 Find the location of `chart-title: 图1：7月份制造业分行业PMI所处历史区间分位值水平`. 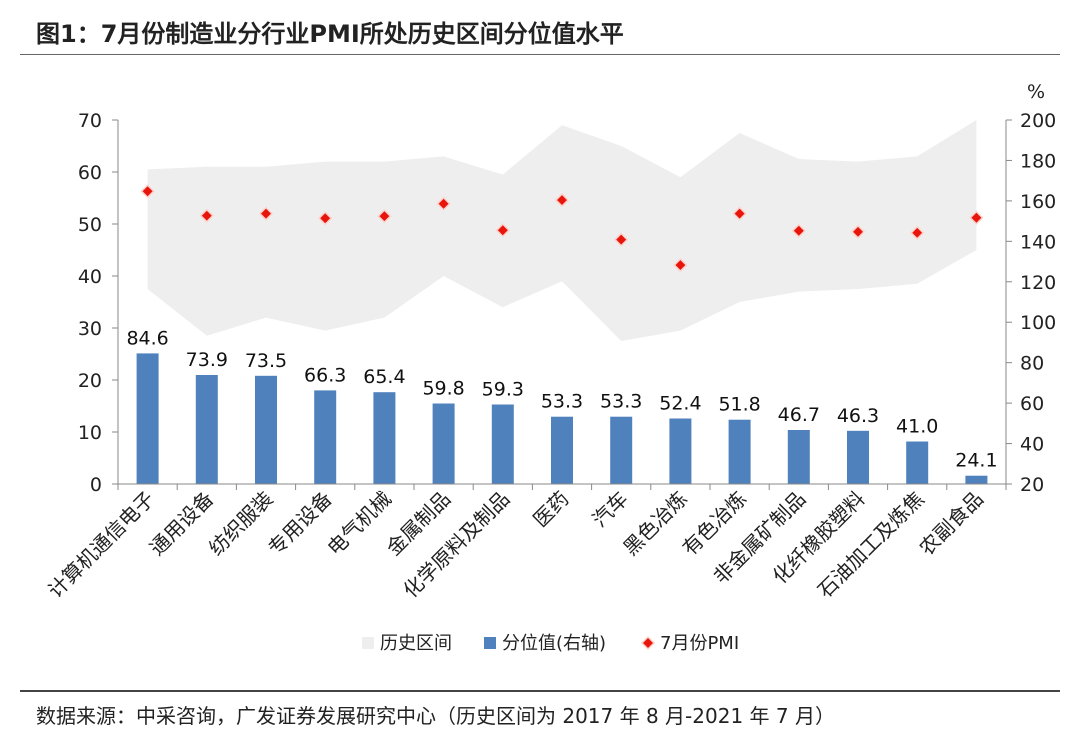

chart-title: 图1：7月份制造业分行业PMI所处历史区间分位值水平 is located at coordinates (330, 34).